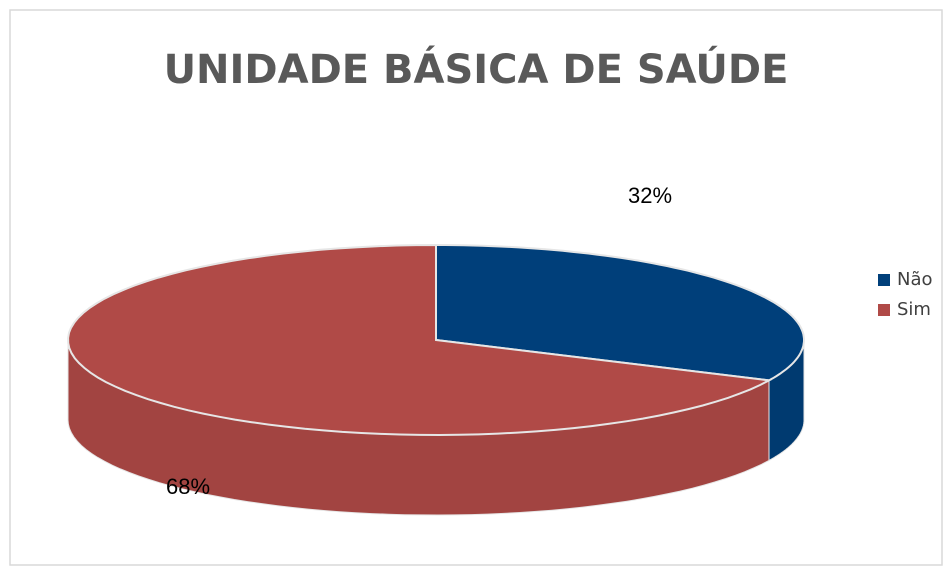 The image size is (952, 575). I want to click on chart-title: UNIDADE BÁSICA DE SAÚDE, so click(476, 69).